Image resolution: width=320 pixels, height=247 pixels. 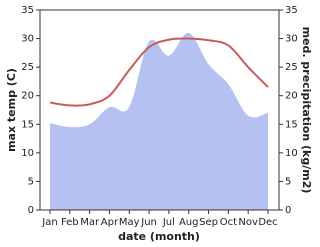 I want to click on x-tick-label: Mar, so click(x=90, y=222).